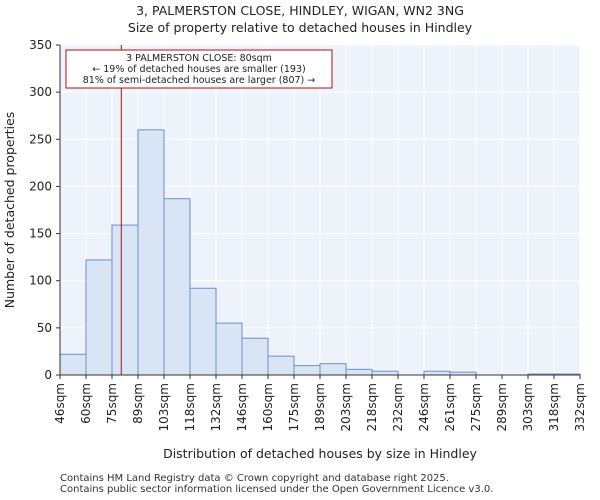 This screenshot has width=600, height=500. I want to click on x-tick-label: 46sqm, so click(60, 403).